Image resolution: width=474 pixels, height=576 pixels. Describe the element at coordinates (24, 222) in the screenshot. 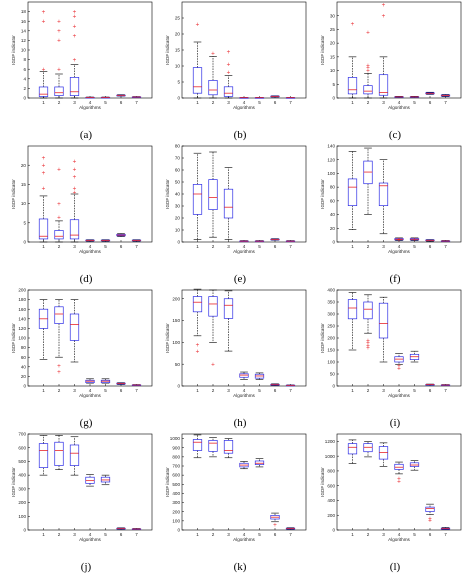

I see `y-tick-label: 5` at that location.